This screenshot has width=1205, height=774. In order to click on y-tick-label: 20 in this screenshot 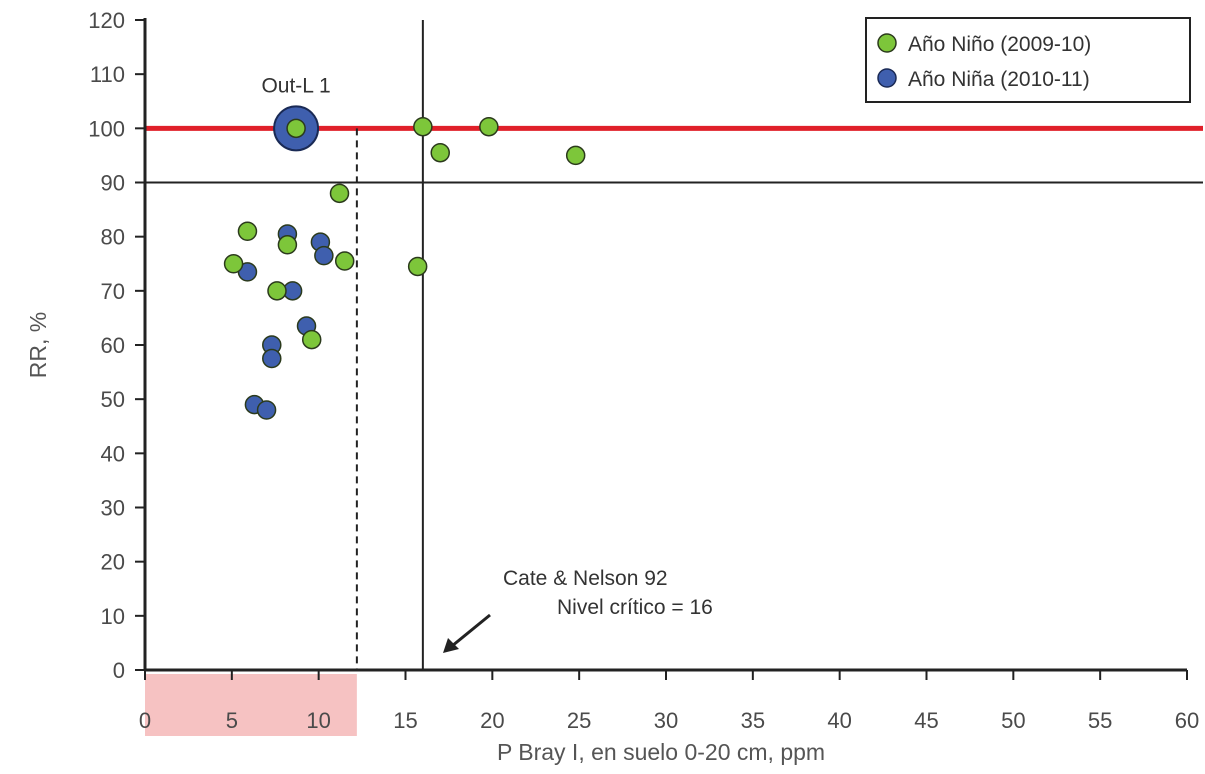, I will do `click(113, 562)`.